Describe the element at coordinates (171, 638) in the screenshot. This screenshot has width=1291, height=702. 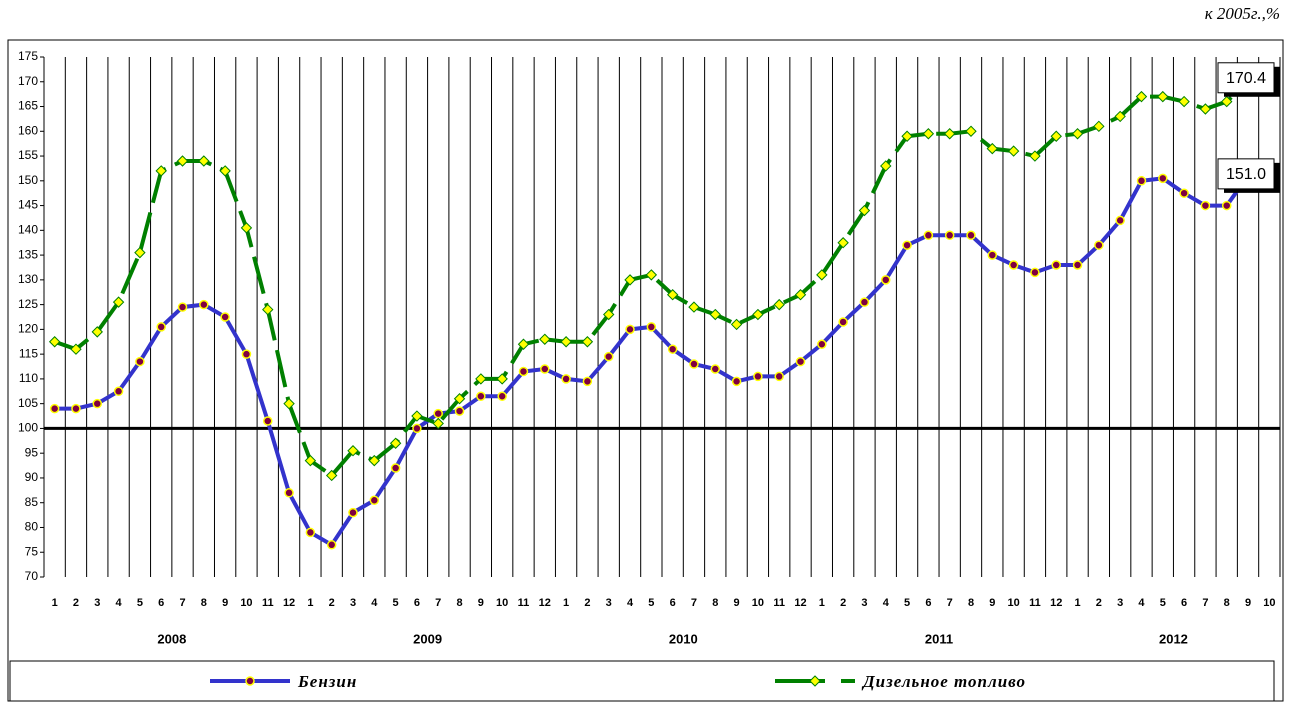
I see `year-label: 2008` at that location.